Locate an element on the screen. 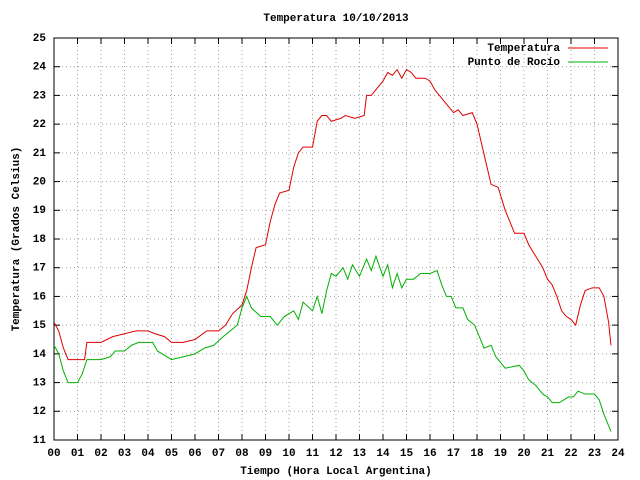 The image size is (640, 480). x-tick-label: 03 is located at coordinates (125, 454).